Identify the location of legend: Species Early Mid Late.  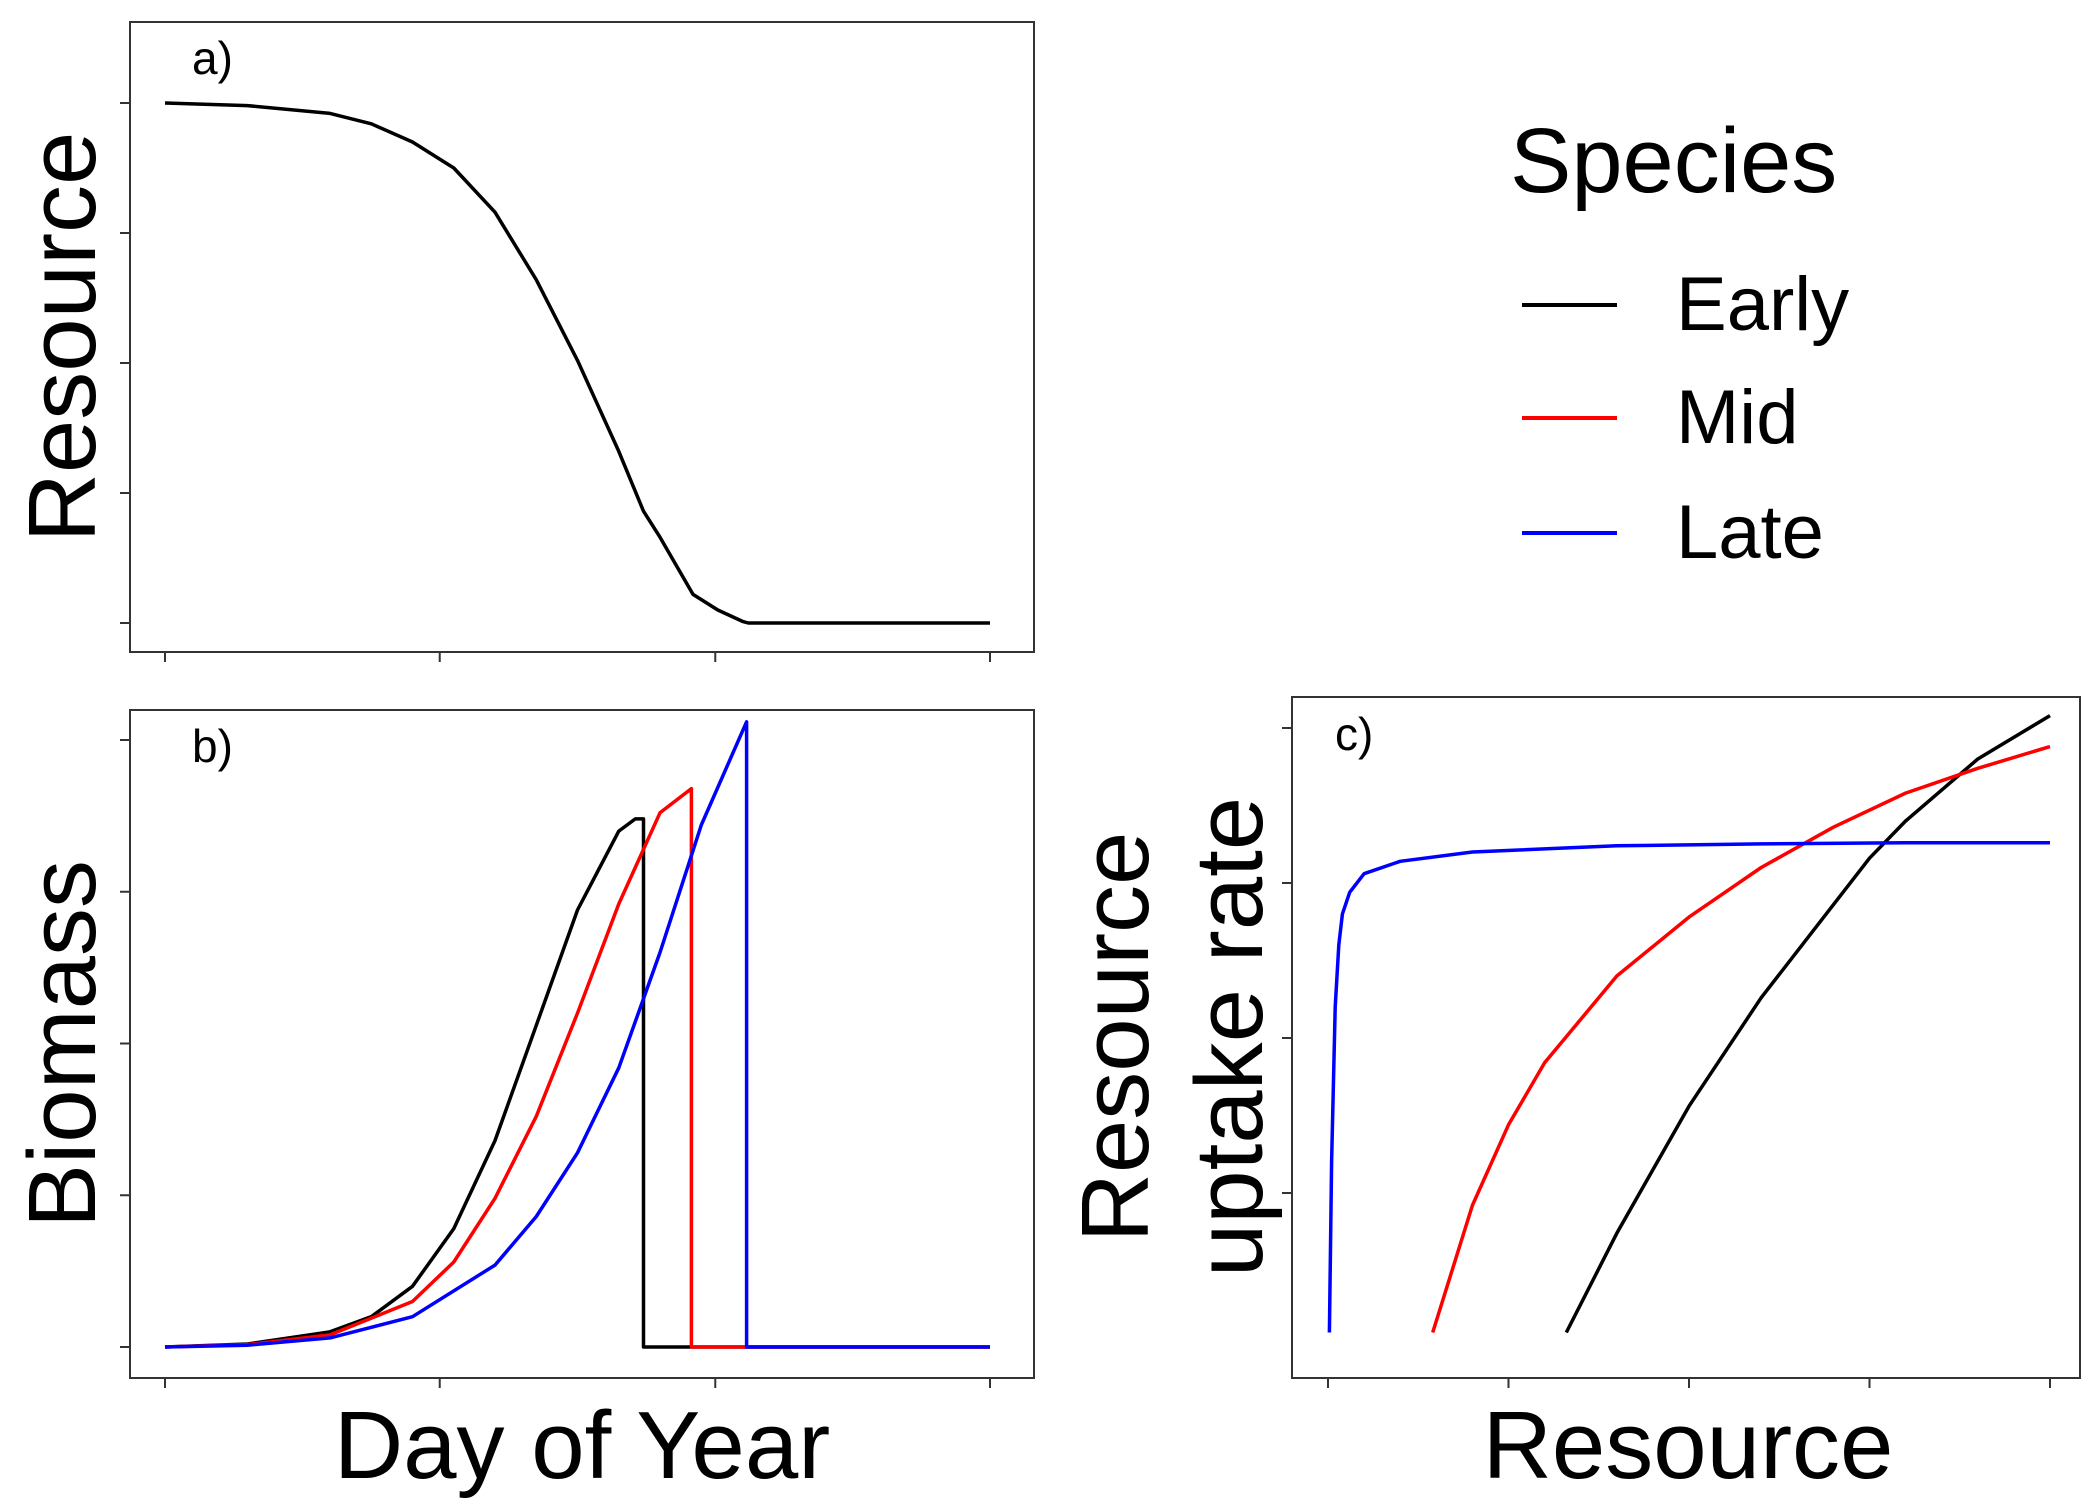
(1679, 342).